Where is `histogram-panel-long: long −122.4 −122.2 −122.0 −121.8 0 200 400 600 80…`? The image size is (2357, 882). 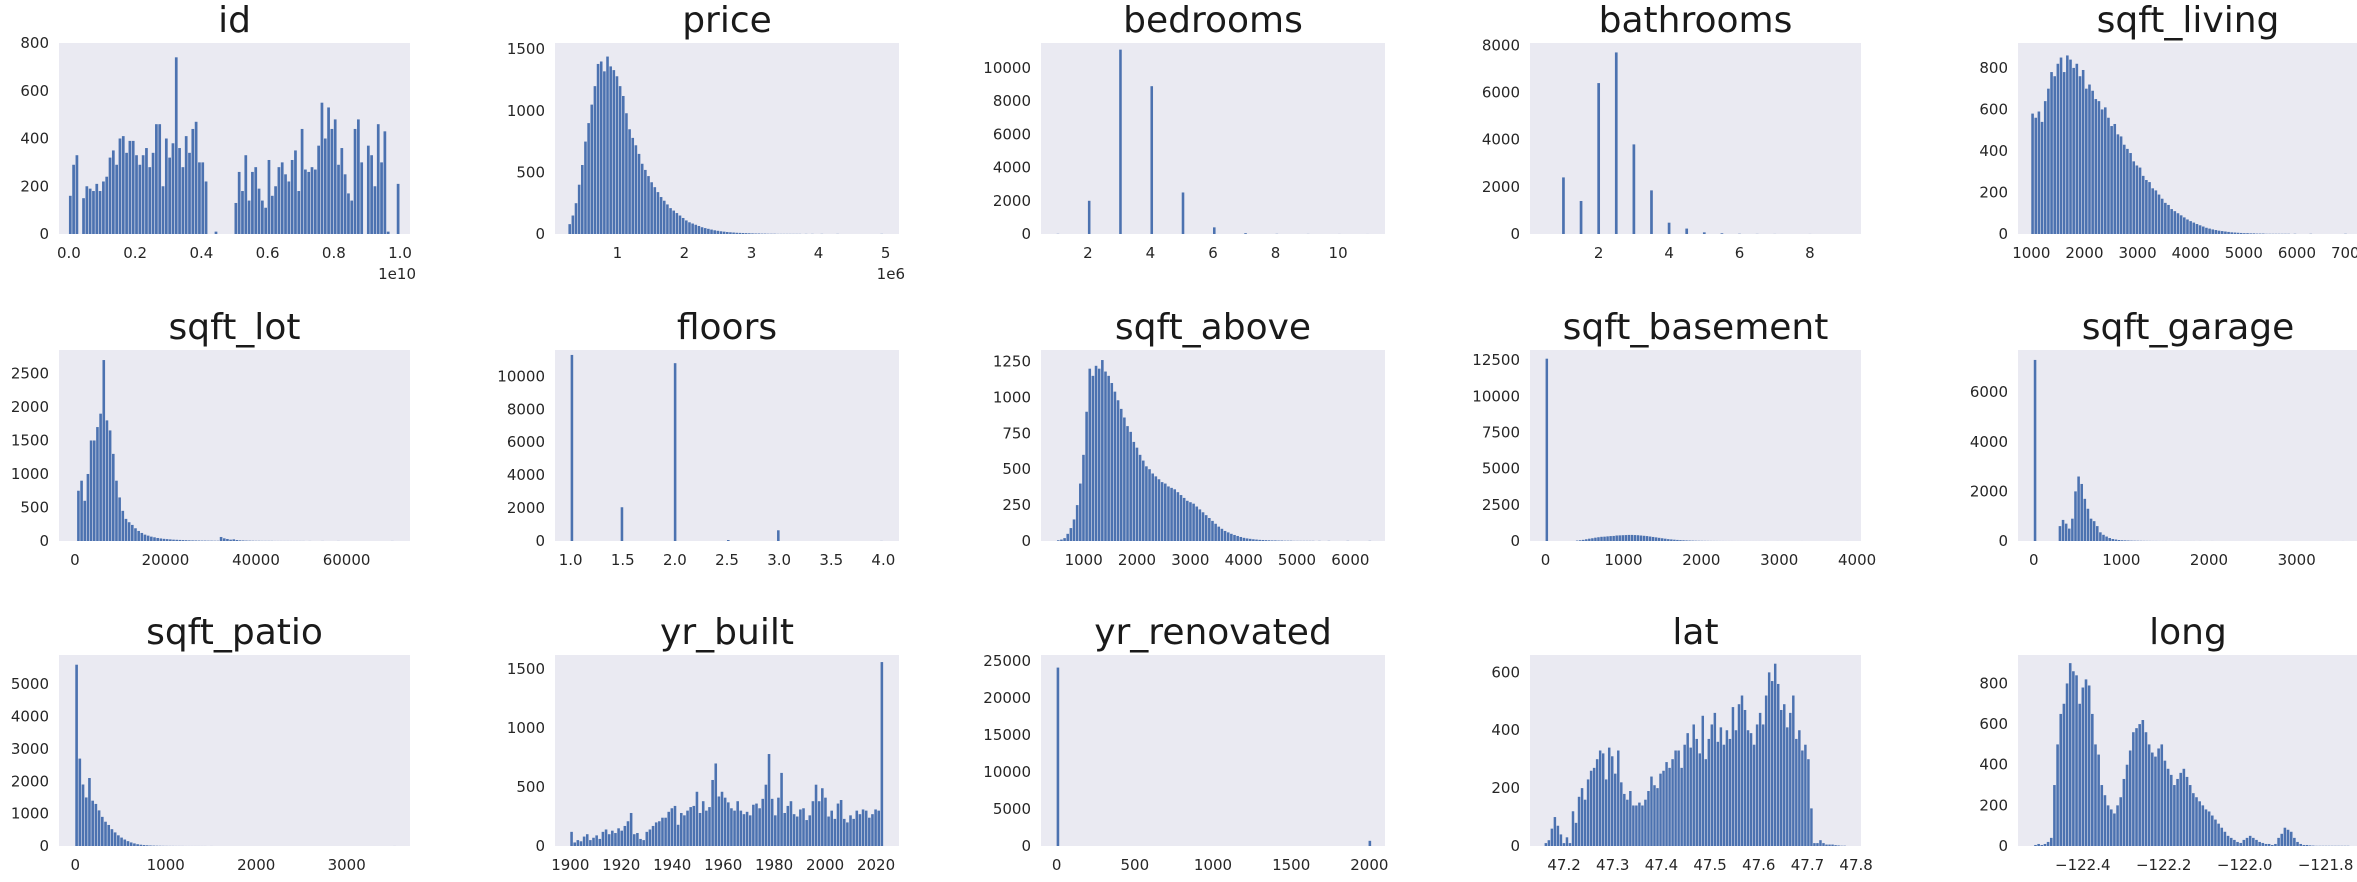
histogram-panel-long: long −122.4 −122.2 −122.0 −121.8 0 200 400 600 80… is located at coordinates (2168, 743).